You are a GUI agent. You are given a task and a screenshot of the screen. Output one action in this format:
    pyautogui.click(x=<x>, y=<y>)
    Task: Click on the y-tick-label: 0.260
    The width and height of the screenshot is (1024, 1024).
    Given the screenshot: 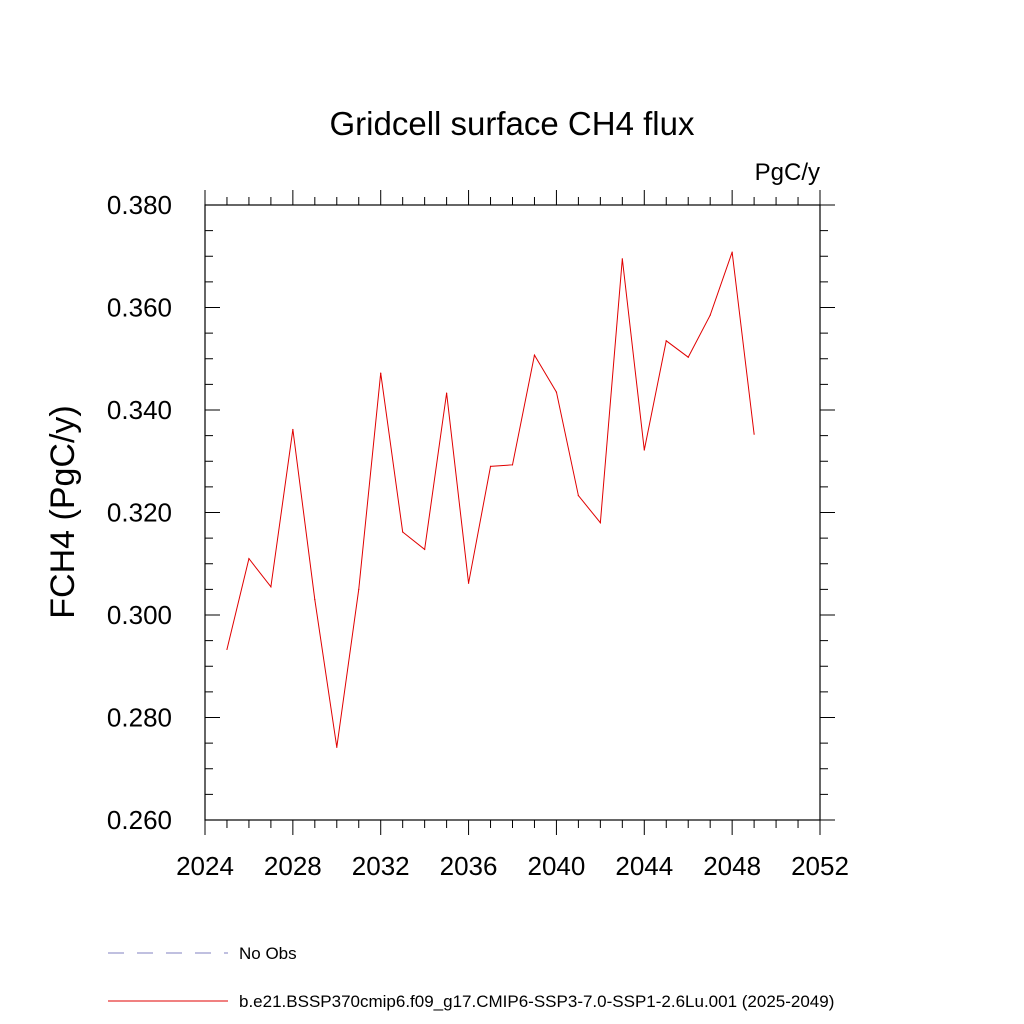 What is the action you would take?
    pyautogui.click(x=139, y=820)
    